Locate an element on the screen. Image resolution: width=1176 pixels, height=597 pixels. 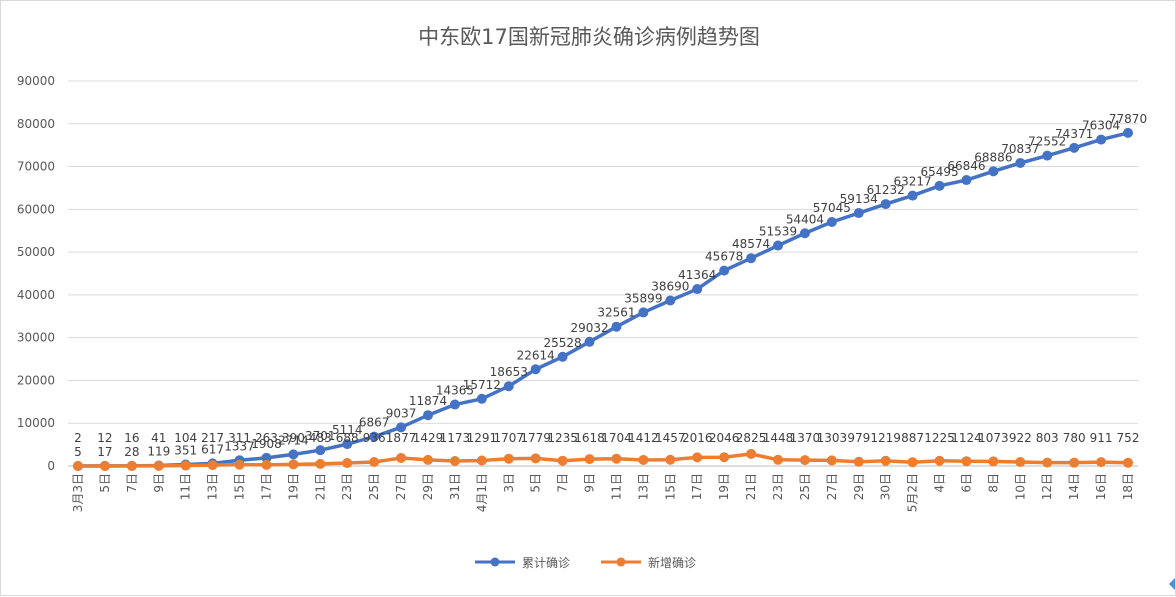
data-label: 14365 is located at coordinates (455, 391).